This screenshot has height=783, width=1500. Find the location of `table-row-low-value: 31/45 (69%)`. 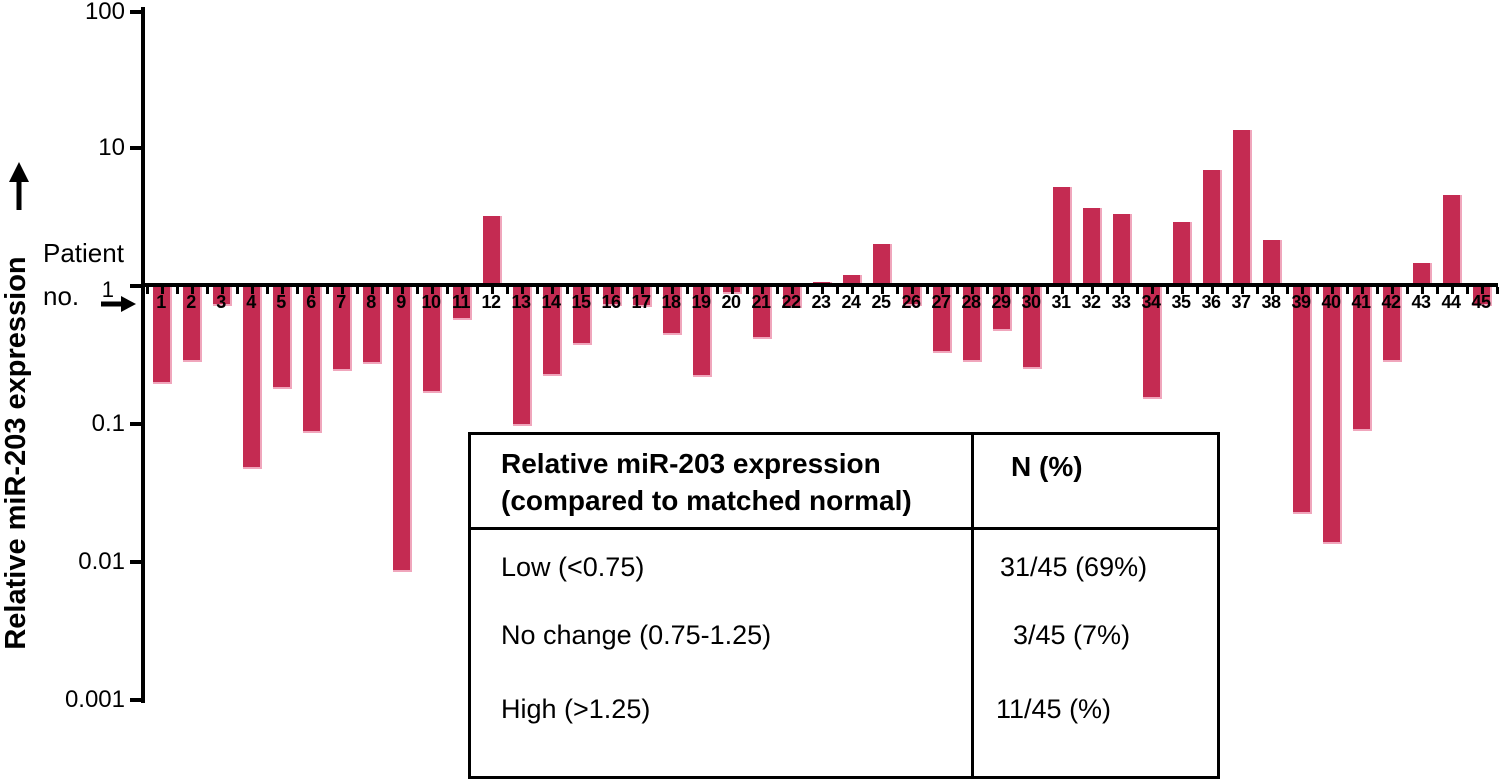

table-row-low-value: 31/45 (69%) is located at coordinates (1074, 567).